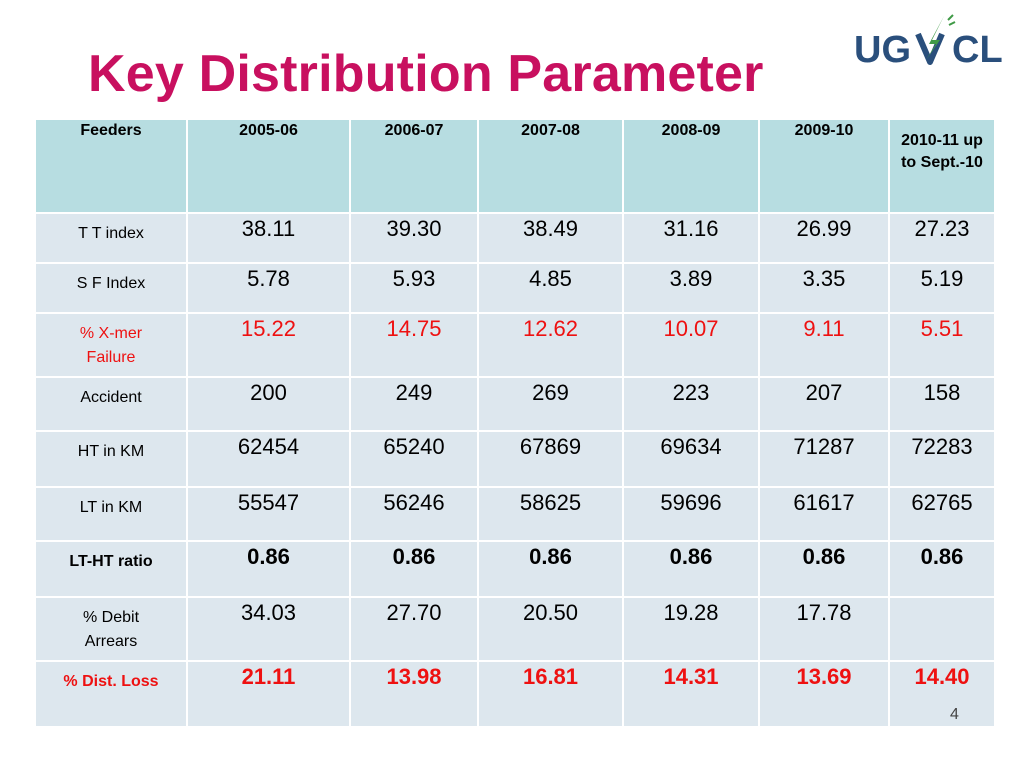  I want to click on header-year: 2005-06, so click(268, 166).